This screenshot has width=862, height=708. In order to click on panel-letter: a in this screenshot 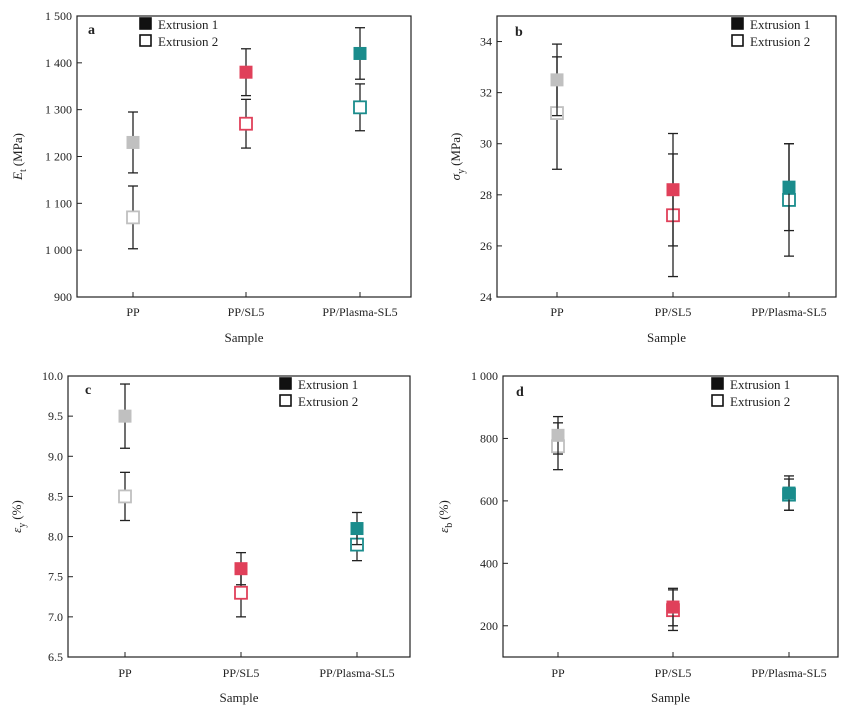, I will do `click(91, 30)`.